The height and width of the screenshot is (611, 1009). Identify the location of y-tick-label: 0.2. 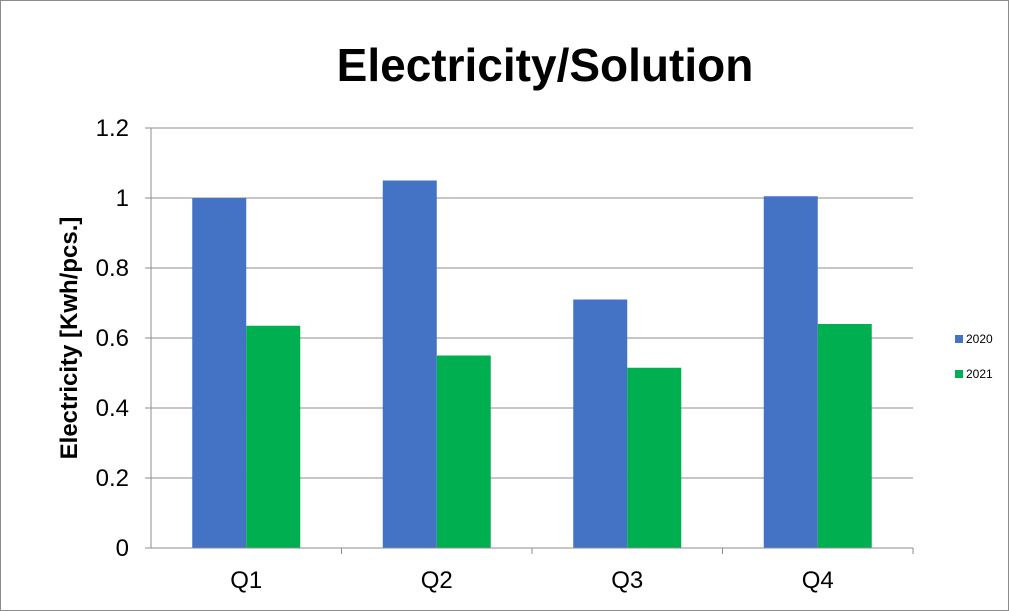
(112, 478).